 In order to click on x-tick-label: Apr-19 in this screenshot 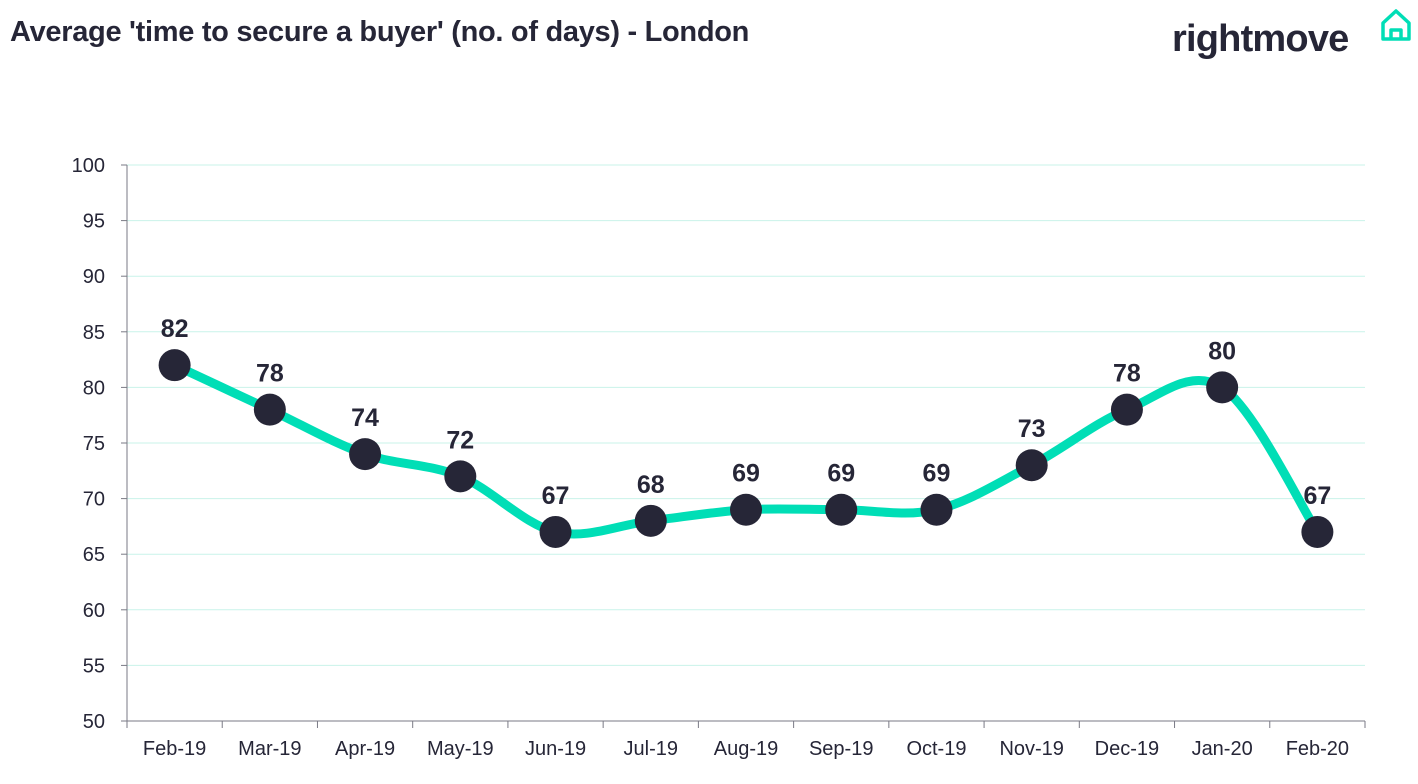, I will do `click(365, 749)`.